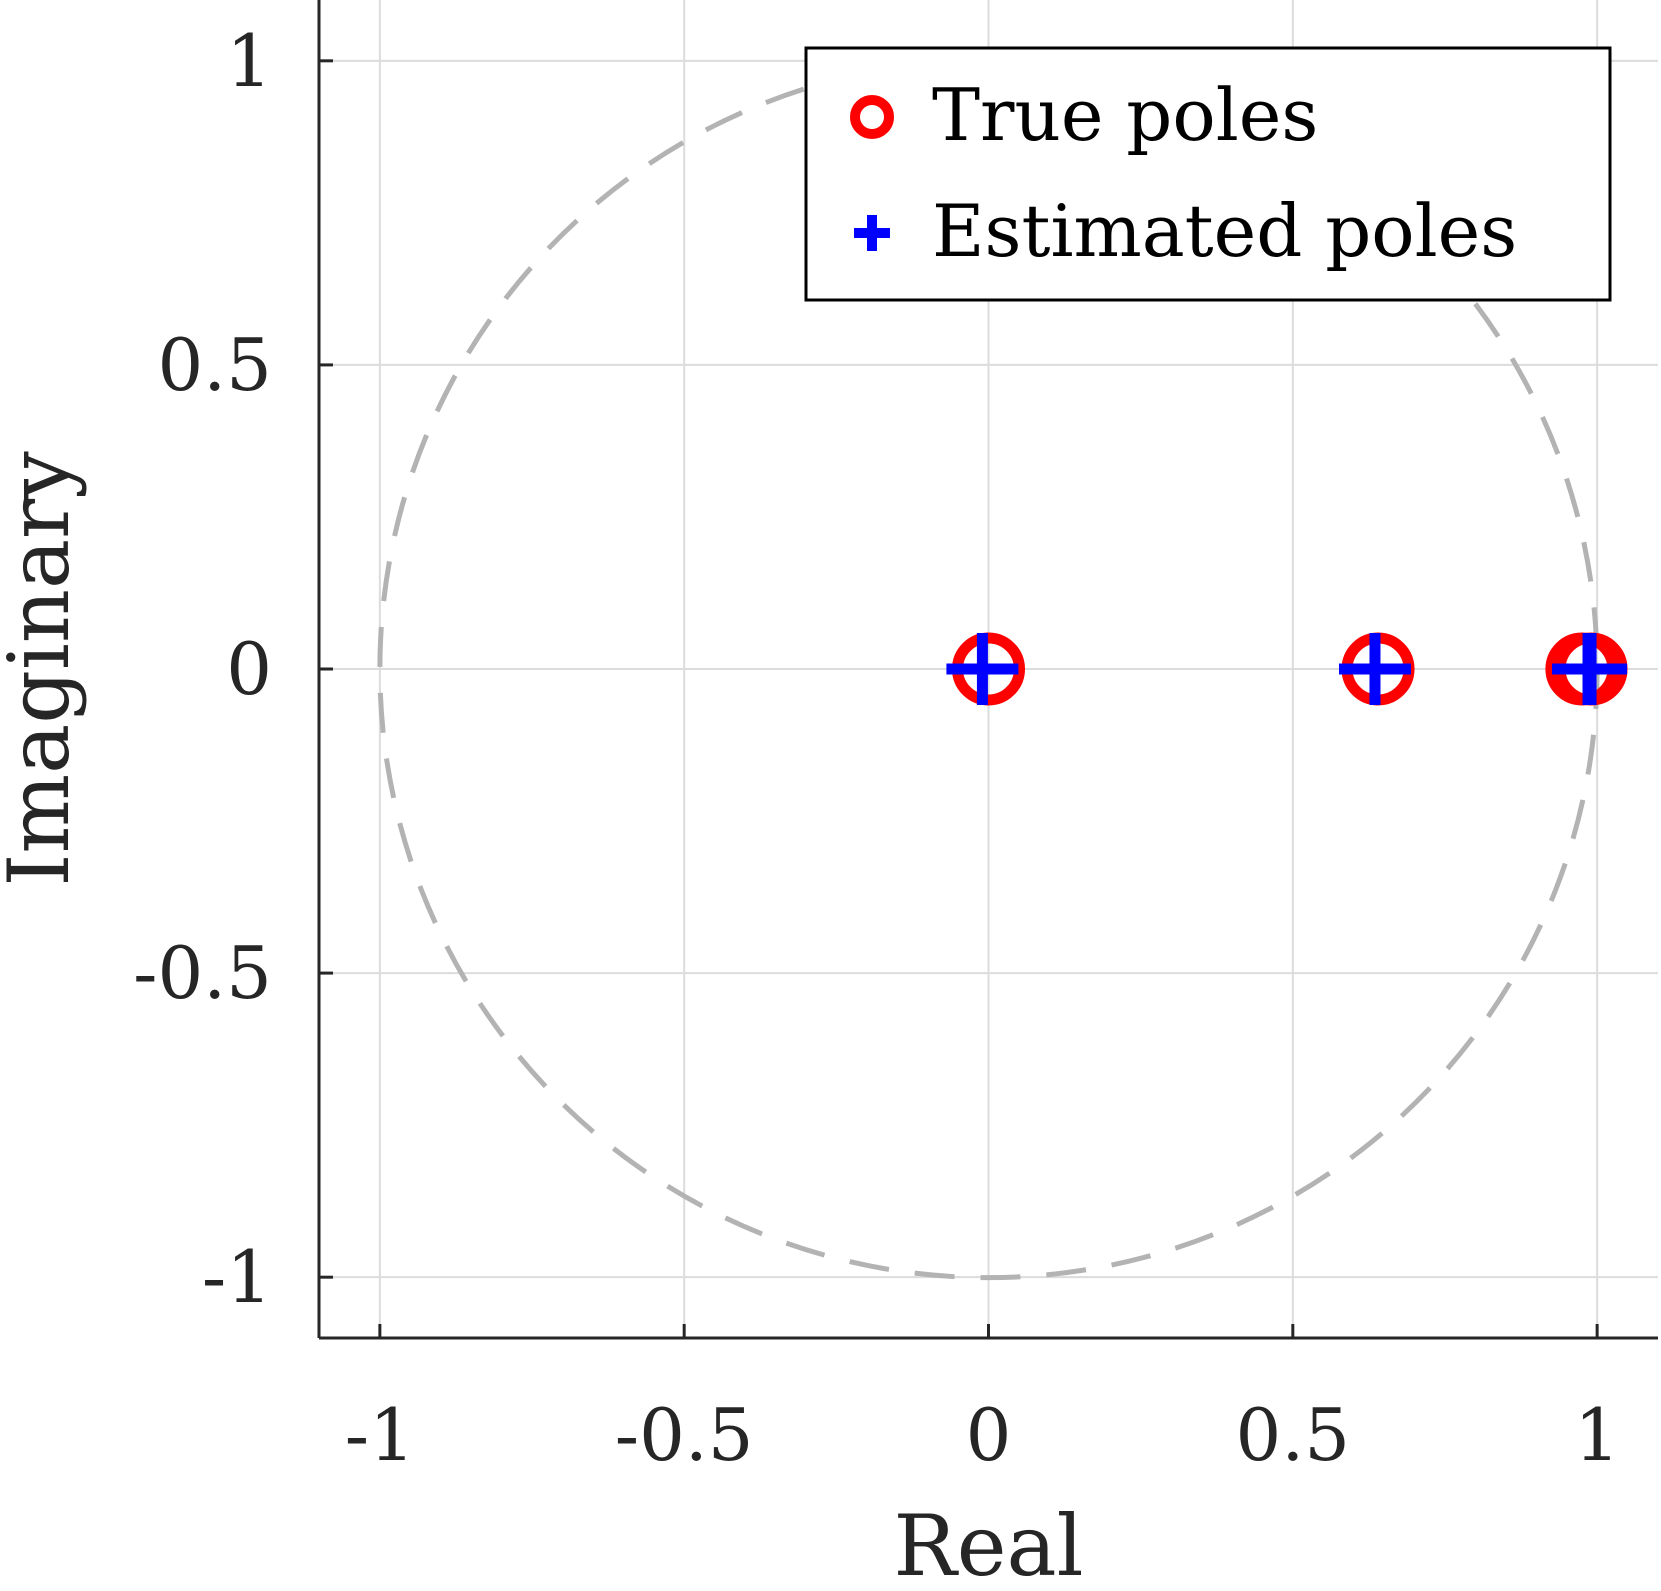 Image resolution: width=1661 pixels, height=1591 pixels. What do you see at coordinates (380, 1435) in the screenshot?
I see `x-tick-label: -1` at bounding box center [380, 1435].